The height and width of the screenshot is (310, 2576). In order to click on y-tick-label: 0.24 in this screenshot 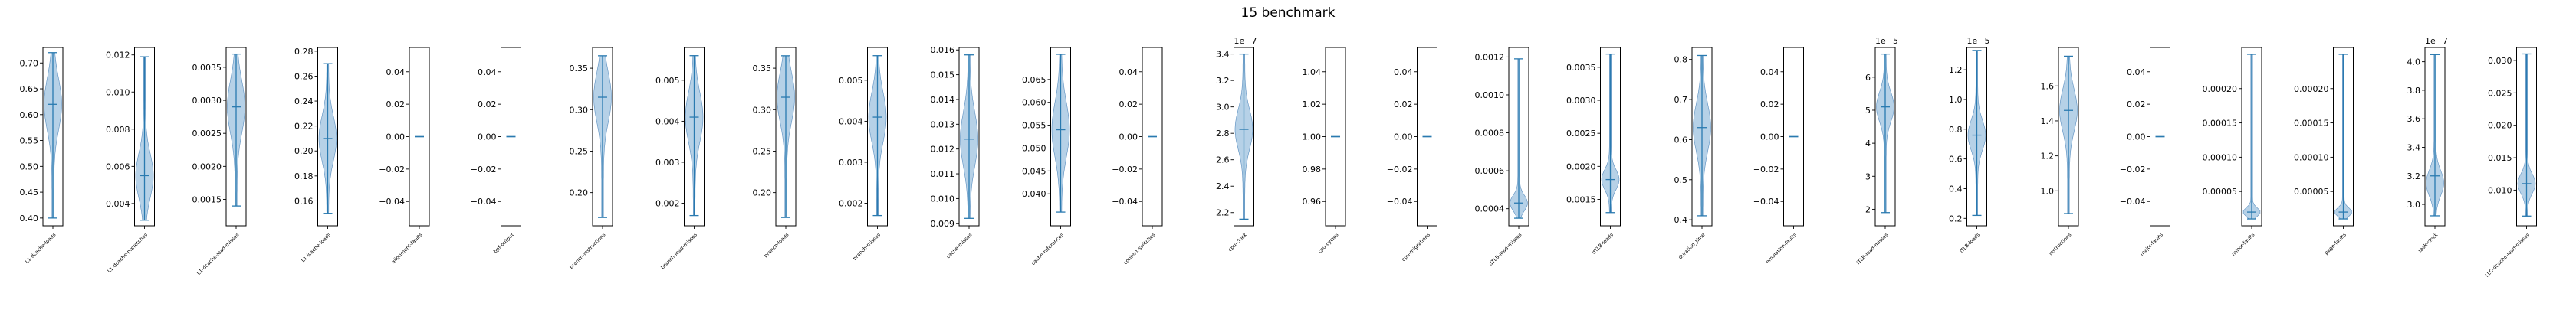, I will do `click(304, 101)`.